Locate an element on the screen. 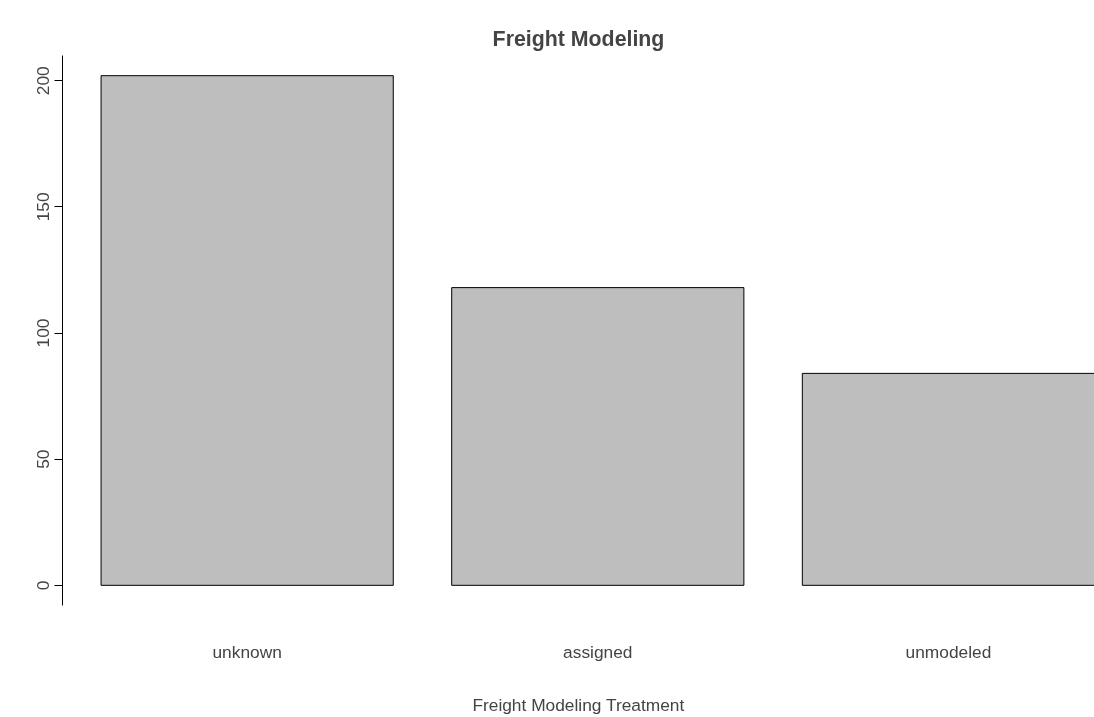  y-tick-label: 50 is located at coordinates (43, 459).